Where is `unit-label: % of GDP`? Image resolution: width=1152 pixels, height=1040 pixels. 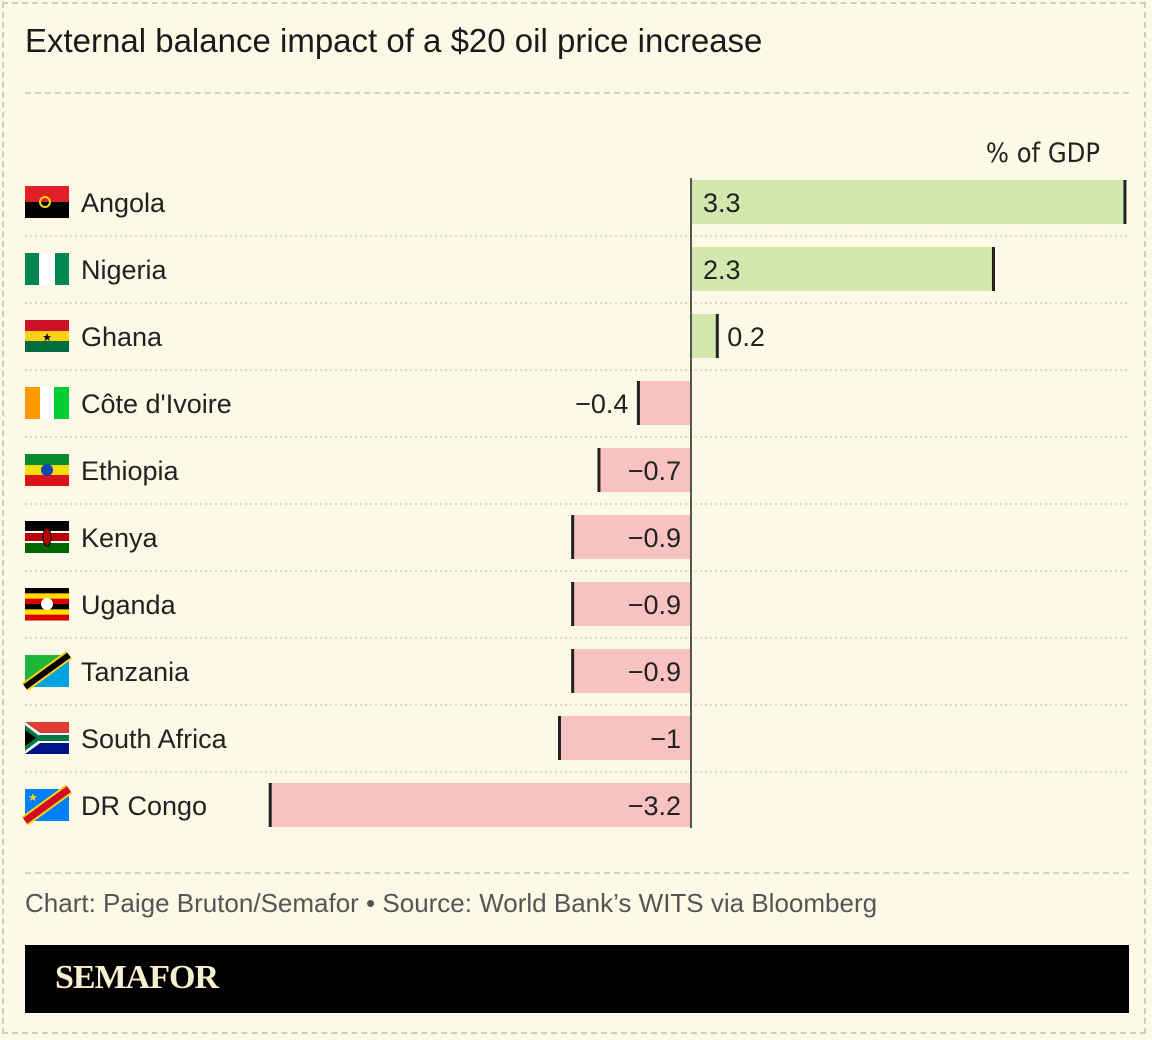
unit-label: % of GDP is located at coordinates (1042, 153).